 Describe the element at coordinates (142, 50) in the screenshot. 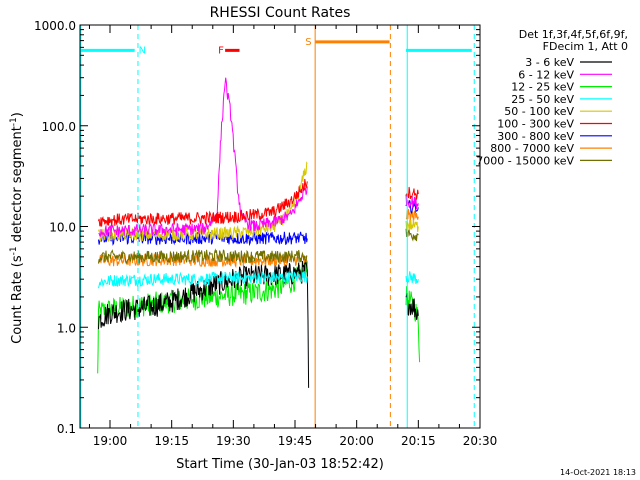

I see `night-bar-0-label: N` at that location.